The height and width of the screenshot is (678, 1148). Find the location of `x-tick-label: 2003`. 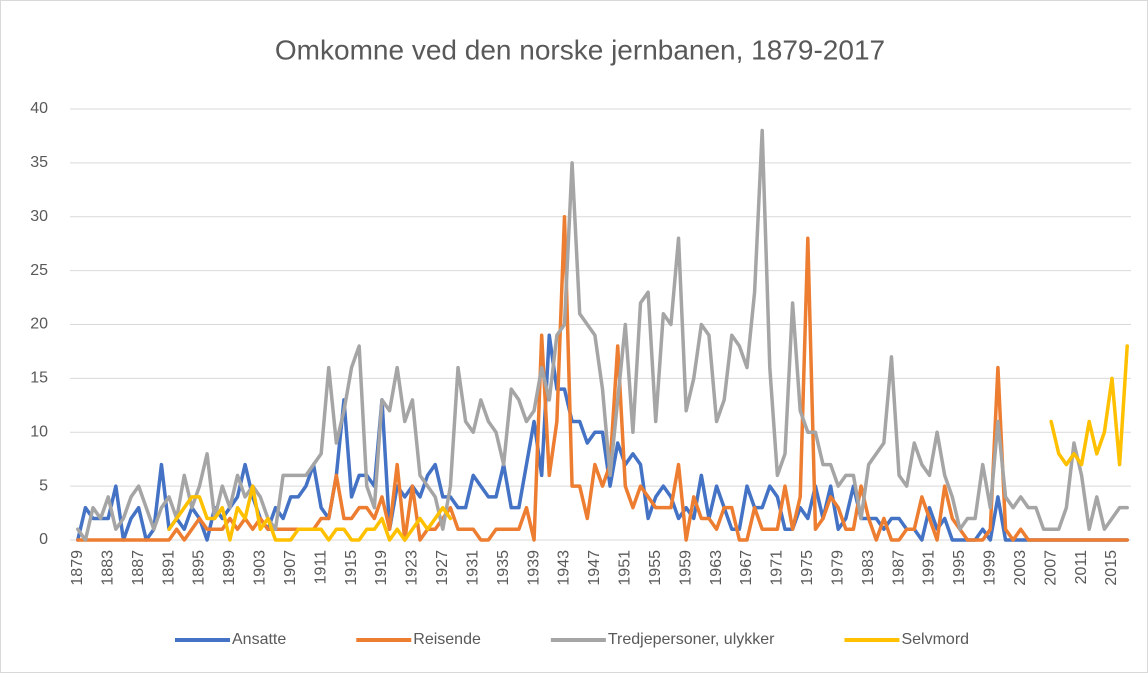

x-tick-label: 2003 is located at coordinates (1020, 568).